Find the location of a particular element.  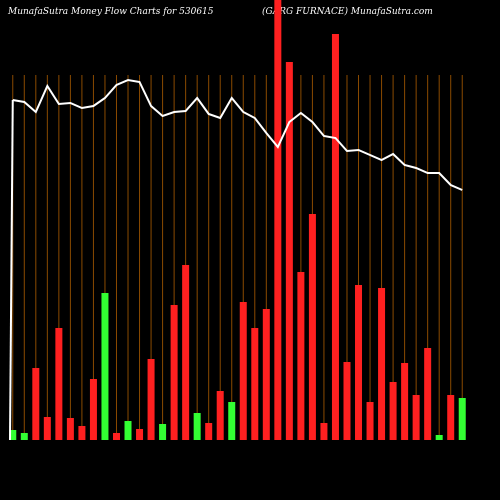

chart-title: MunafaSutra Money Flow Charts for 530615 is located at coordinates (110, 12).